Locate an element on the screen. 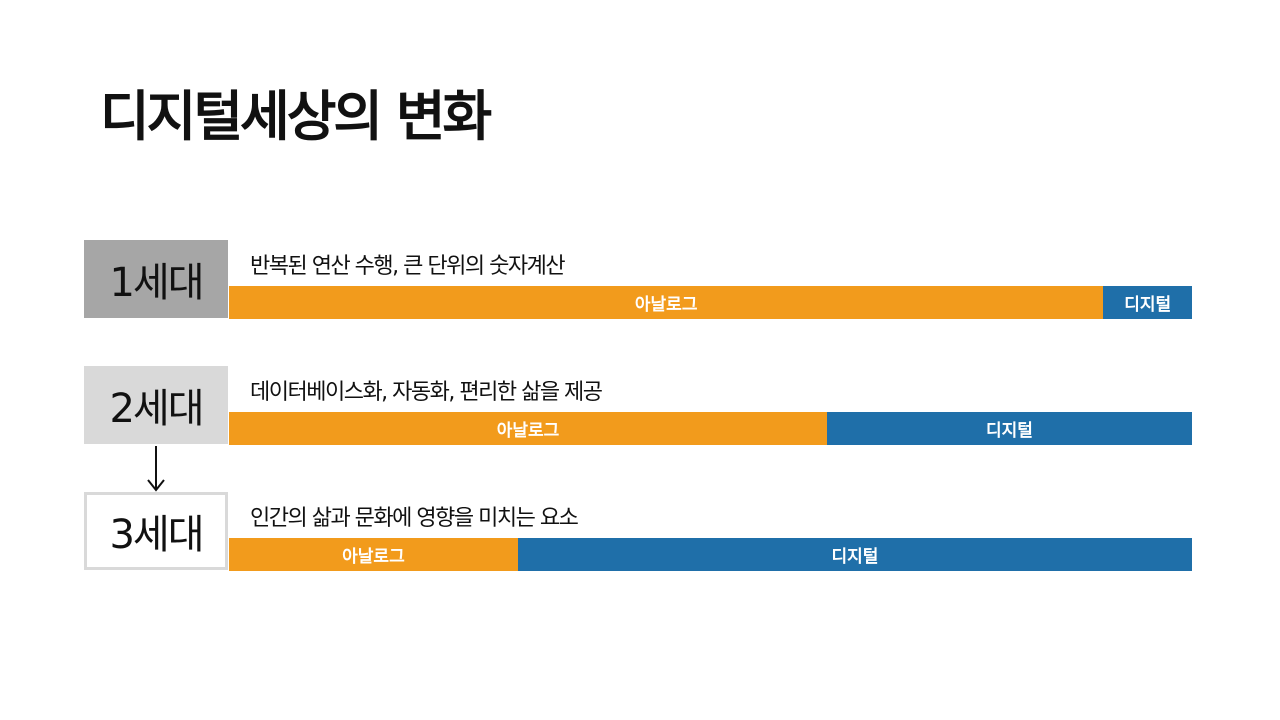 This screenshot has width=1280, height=720. generation-2-label: 2세대 is located at coordinates (156, 405).